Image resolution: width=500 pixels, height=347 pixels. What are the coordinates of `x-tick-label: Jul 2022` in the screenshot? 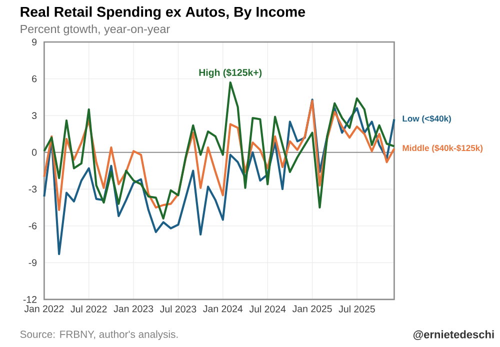 It's located at (88, 309).